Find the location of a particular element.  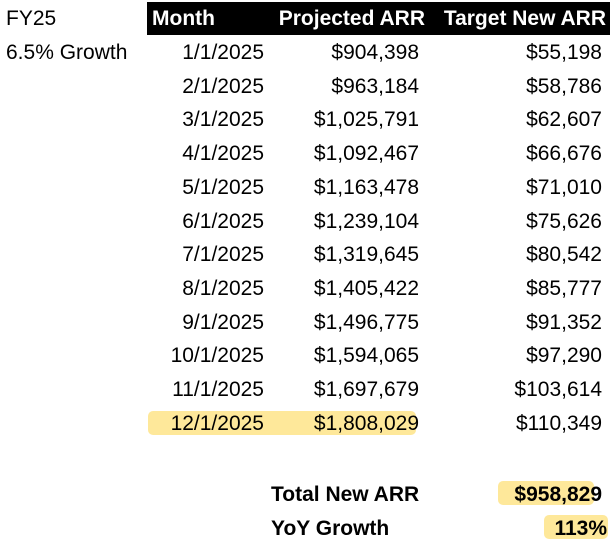

projected-arr-cell: $1,025,791 is located at coordinates (366, 119).